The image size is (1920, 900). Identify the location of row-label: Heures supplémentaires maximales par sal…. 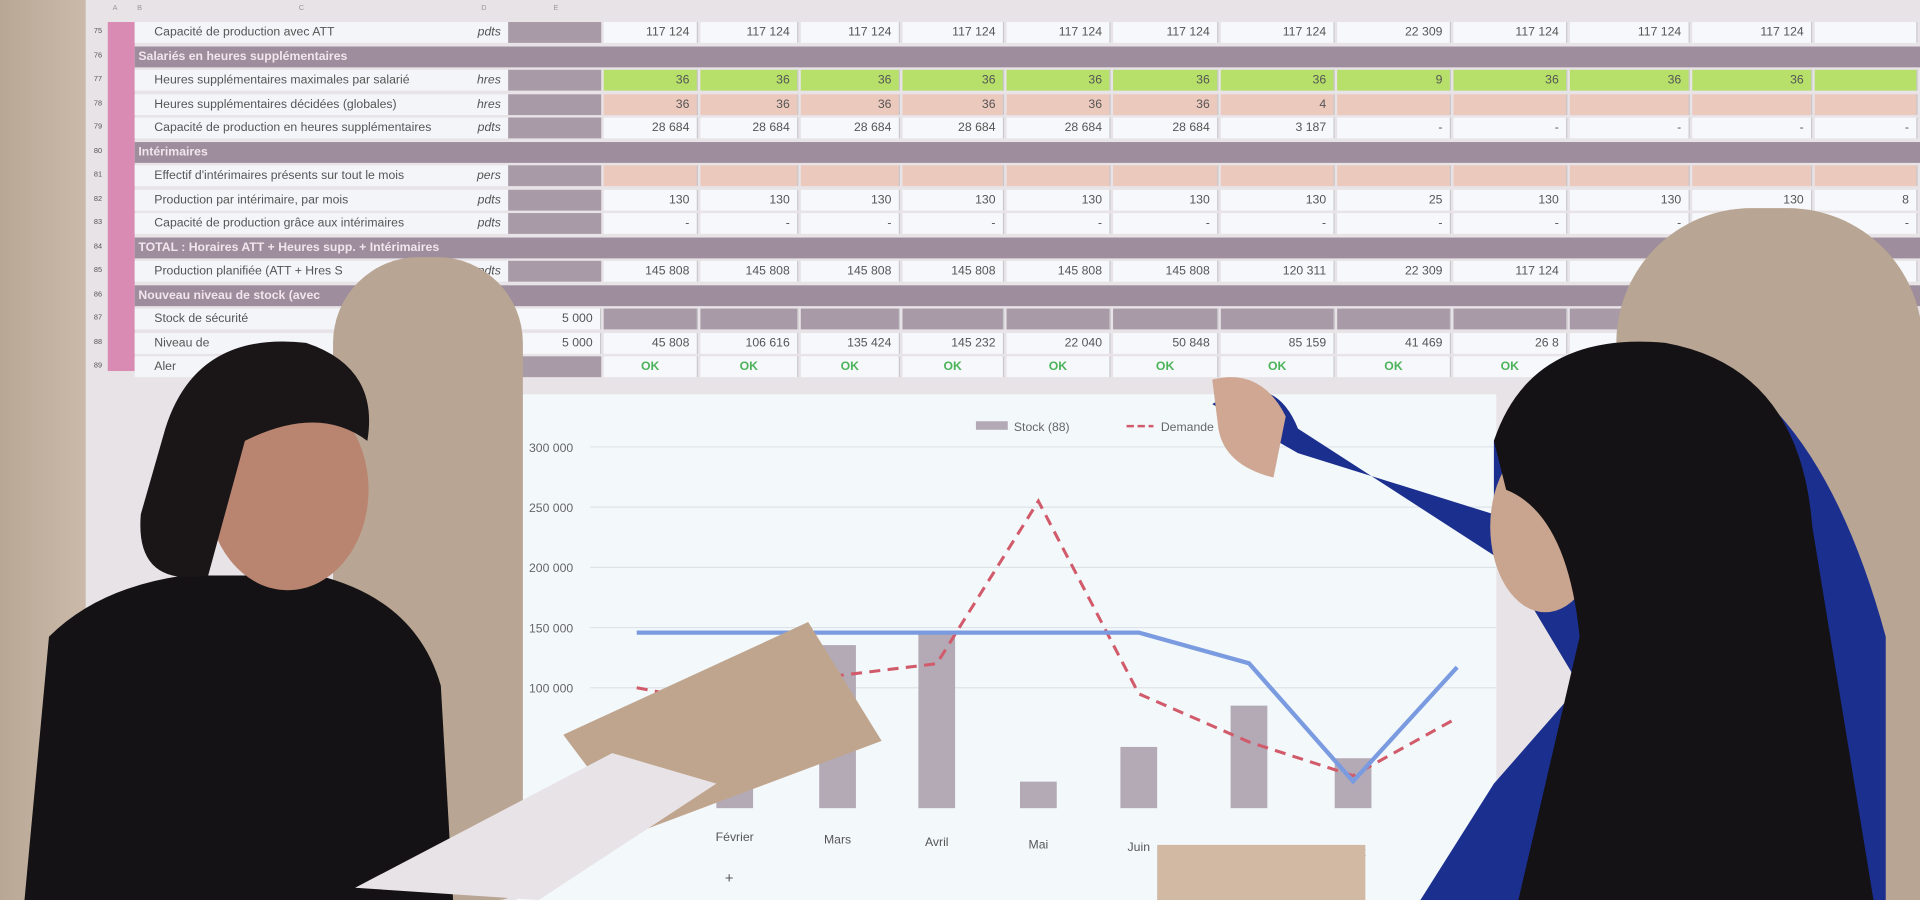
(295, 80).